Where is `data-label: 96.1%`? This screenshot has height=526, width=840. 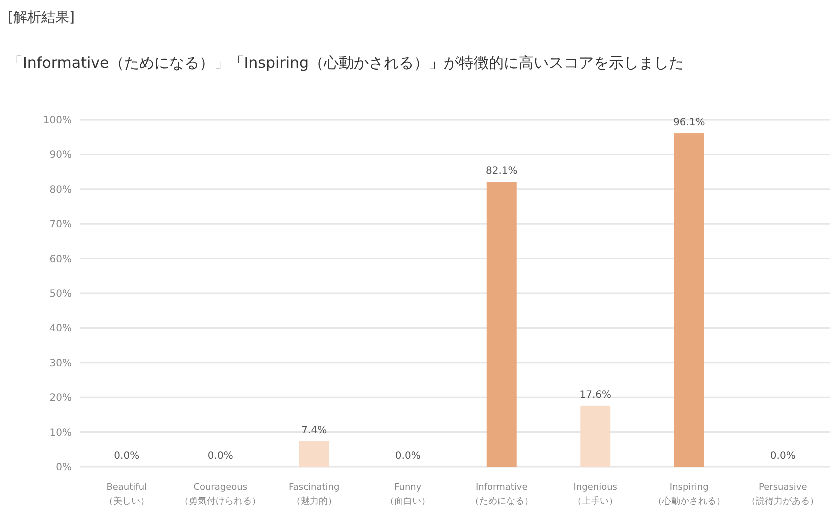
data-label: 96.1% is located at coordinates (689, 123).